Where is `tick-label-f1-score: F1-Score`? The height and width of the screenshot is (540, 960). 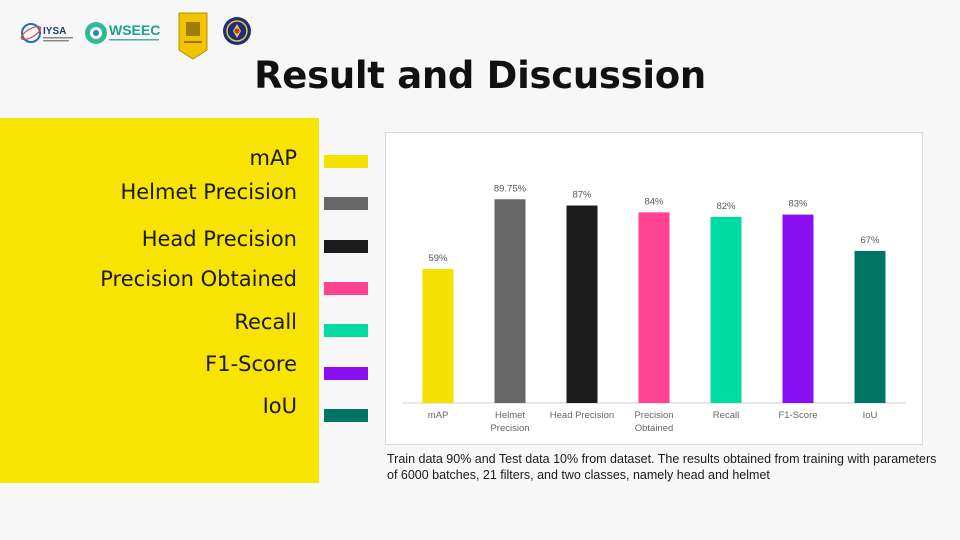
tick-label-f1-score: F1-Score is located at coordinates (797, 415).